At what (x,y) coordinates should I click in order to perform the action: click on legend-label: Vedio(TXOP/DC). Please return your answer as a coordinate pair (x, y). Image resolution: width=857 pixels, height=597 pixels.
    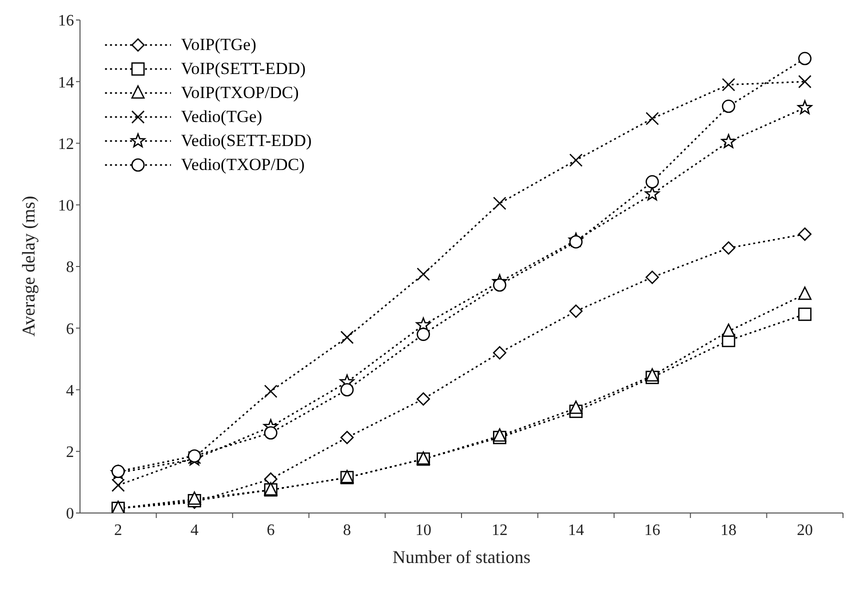
    Looking at the image, I should click on (243, 165).